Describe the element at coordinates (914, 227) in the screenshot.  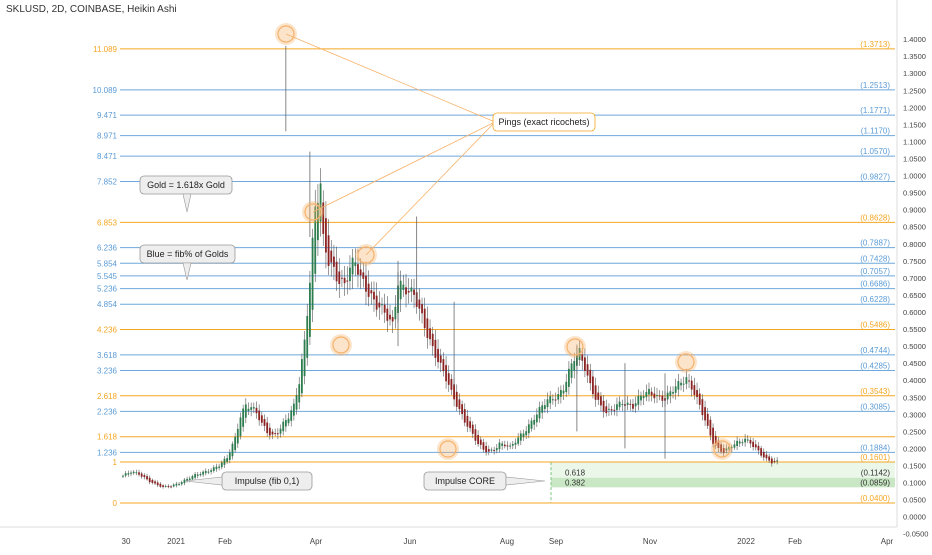
I see `y-tick-label: 0.8500` at that location.